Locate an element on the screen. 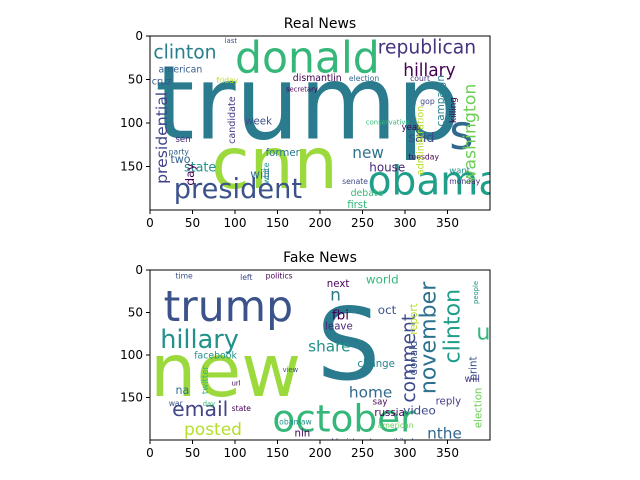  word-add: add is located at coordinates (331, 441).